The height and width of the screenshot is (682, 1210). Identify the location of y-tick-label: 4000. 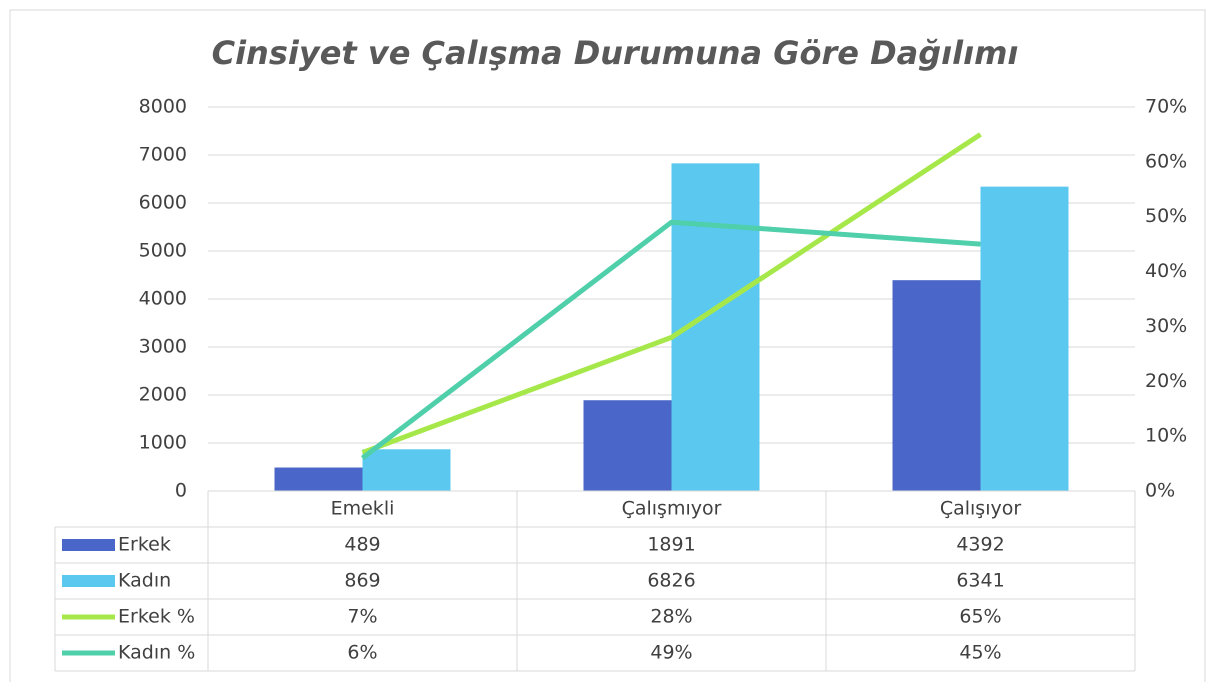
(163, 299).